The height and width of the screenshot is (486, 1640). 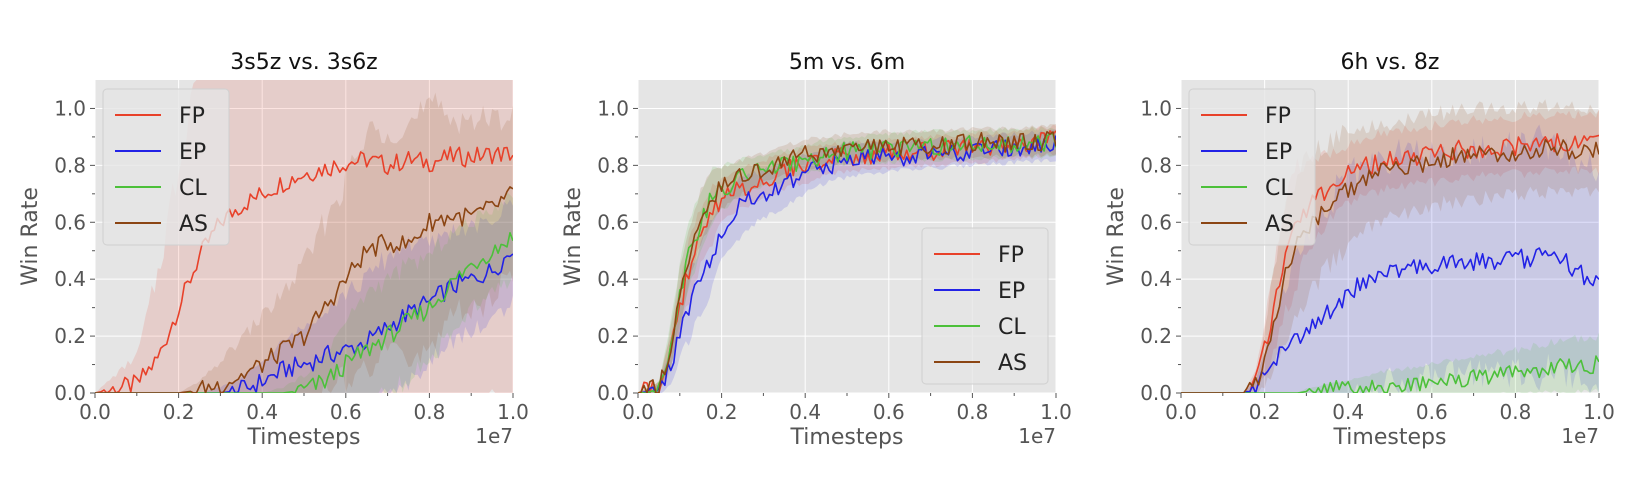 What do you see at coordinates (847, 62) in the screenshot?
I see `chart-title: 5m vs. 6m` at bounding box center [847, 62].